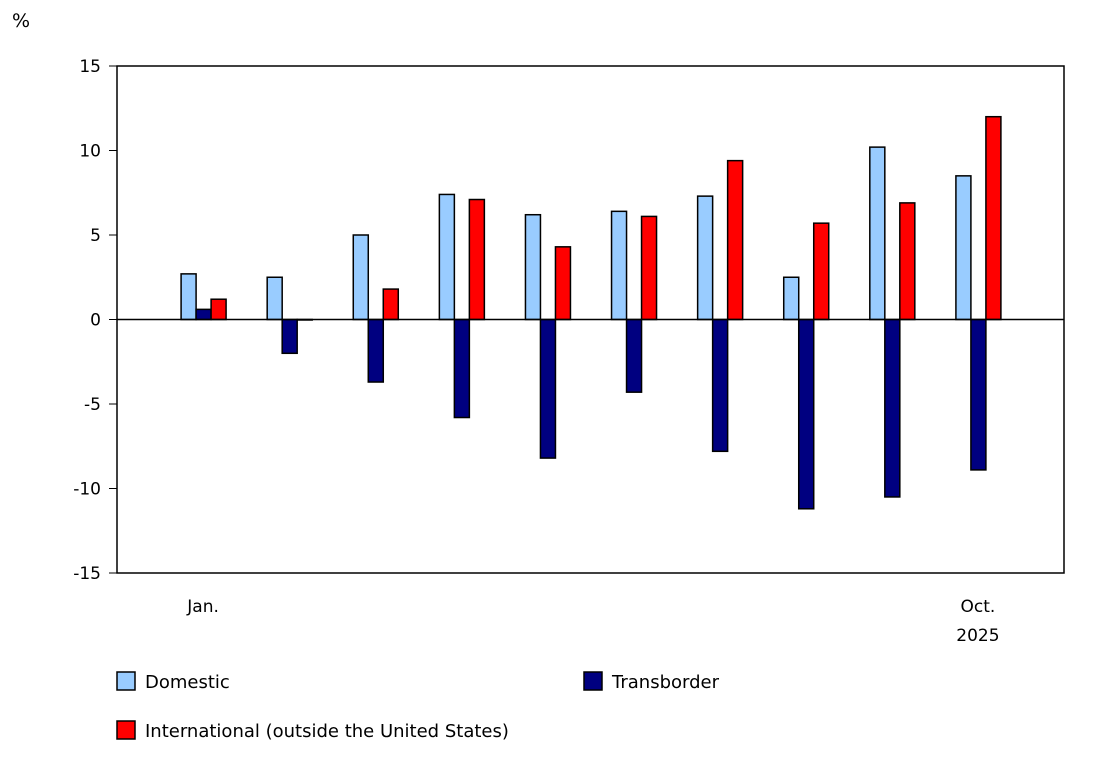 The height and width of the screenshot is (760, 1097). I want to click on y-tick-label: 0, so click(95, 321).